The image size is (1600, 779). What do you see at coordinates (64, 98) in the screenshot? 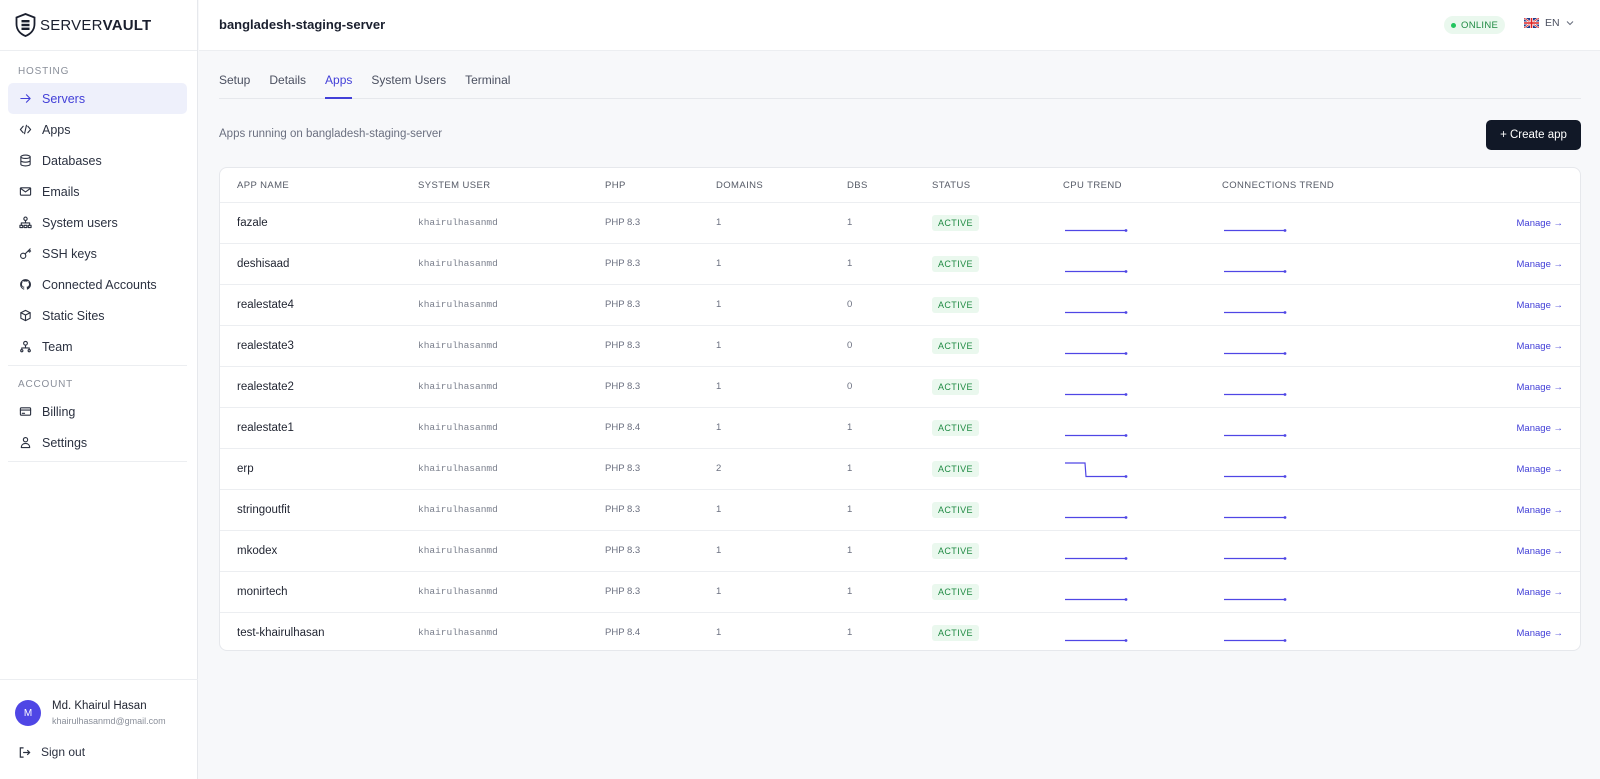
I see `sidebar-item-label: Servers` at bounding box center [64, 98].